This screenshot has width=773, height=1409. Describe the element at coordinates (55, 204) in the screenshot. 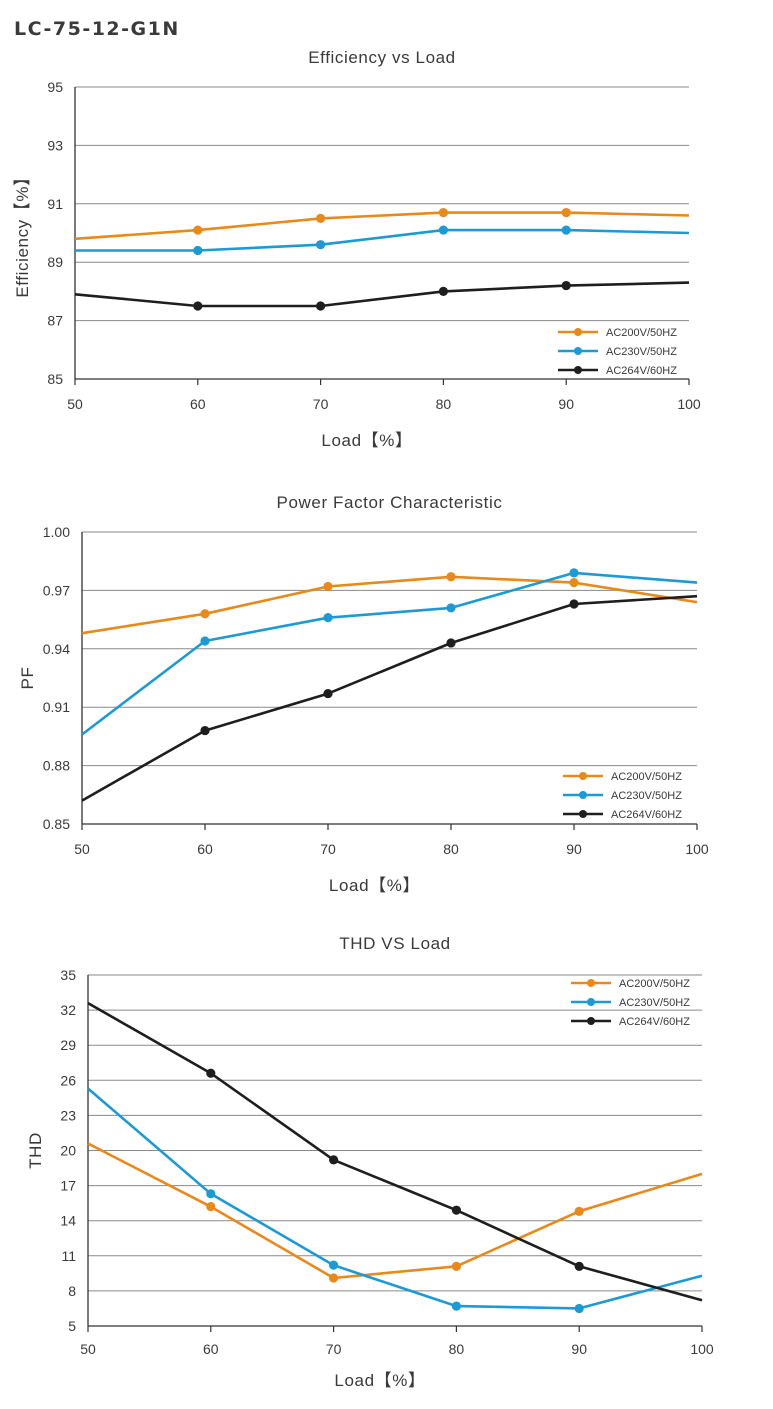

I see `y-tick-label: 91` at that location.